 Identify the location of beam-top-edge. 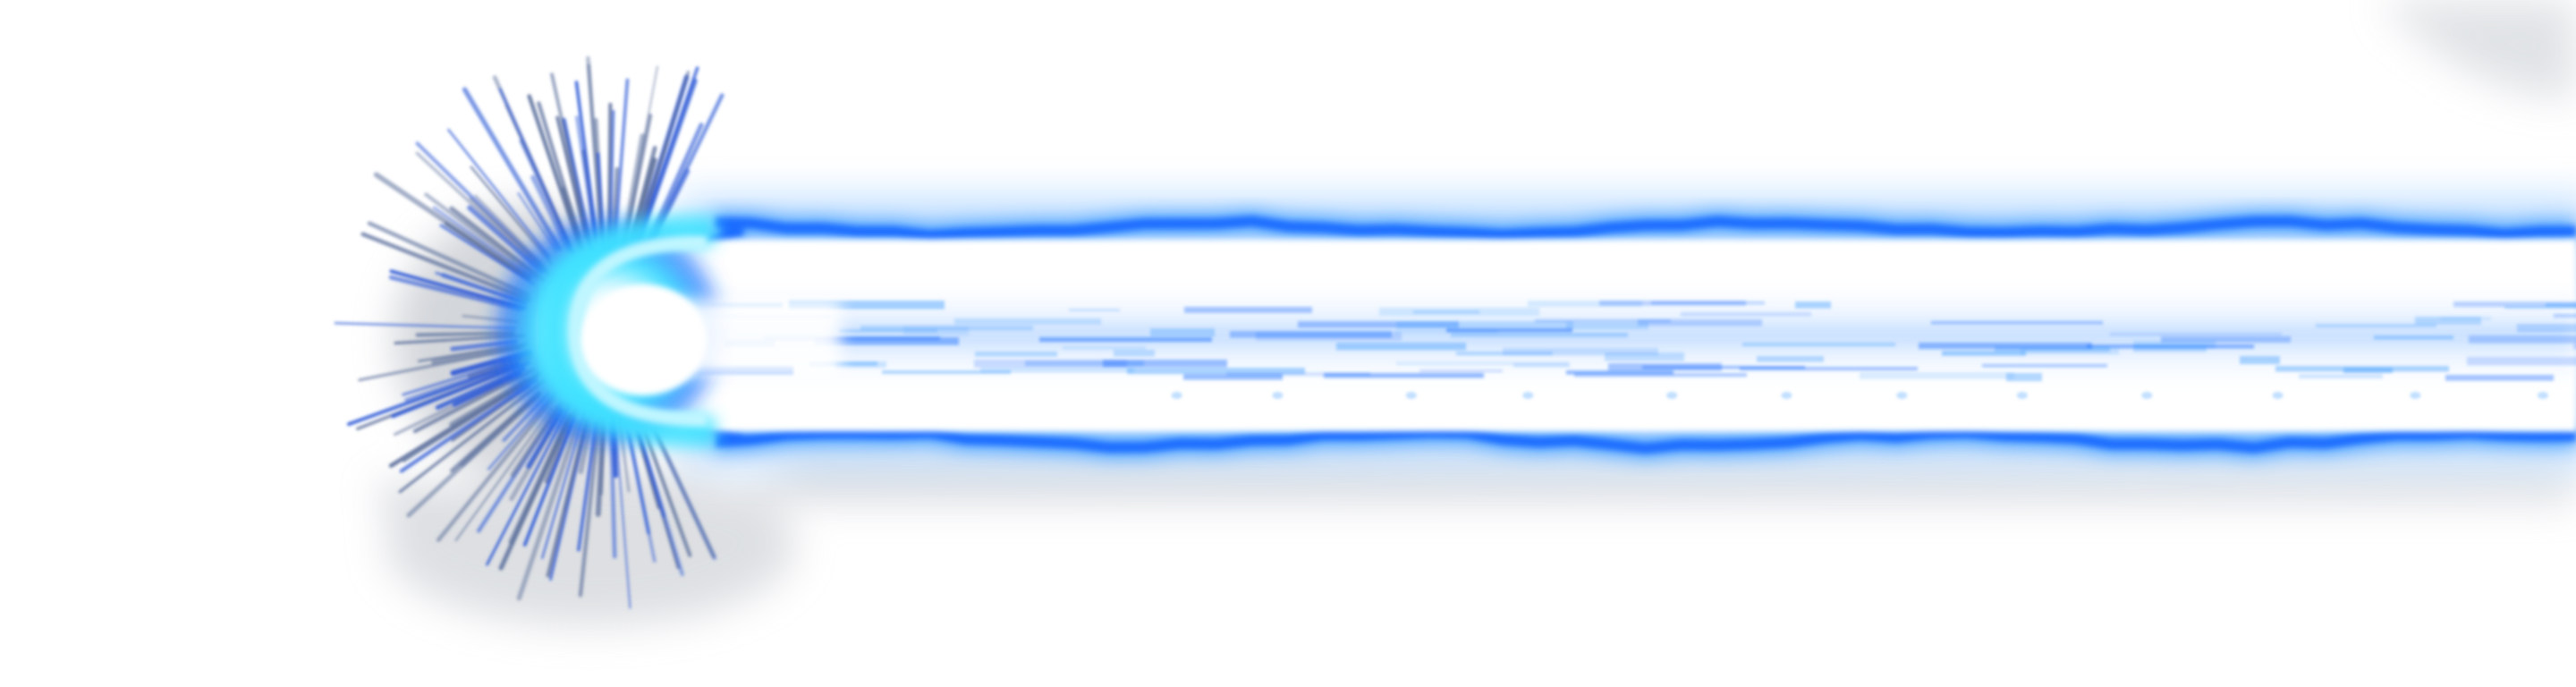
(1625, 244).